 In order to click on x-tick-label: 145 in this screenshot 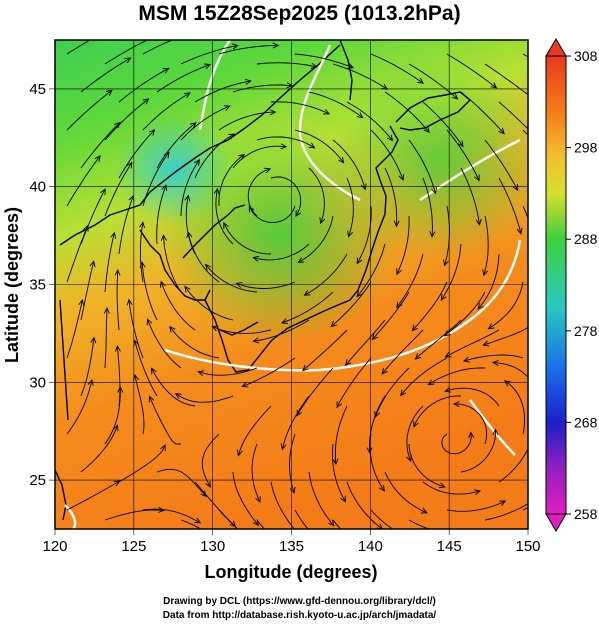, I will do `click(449, 546)`.